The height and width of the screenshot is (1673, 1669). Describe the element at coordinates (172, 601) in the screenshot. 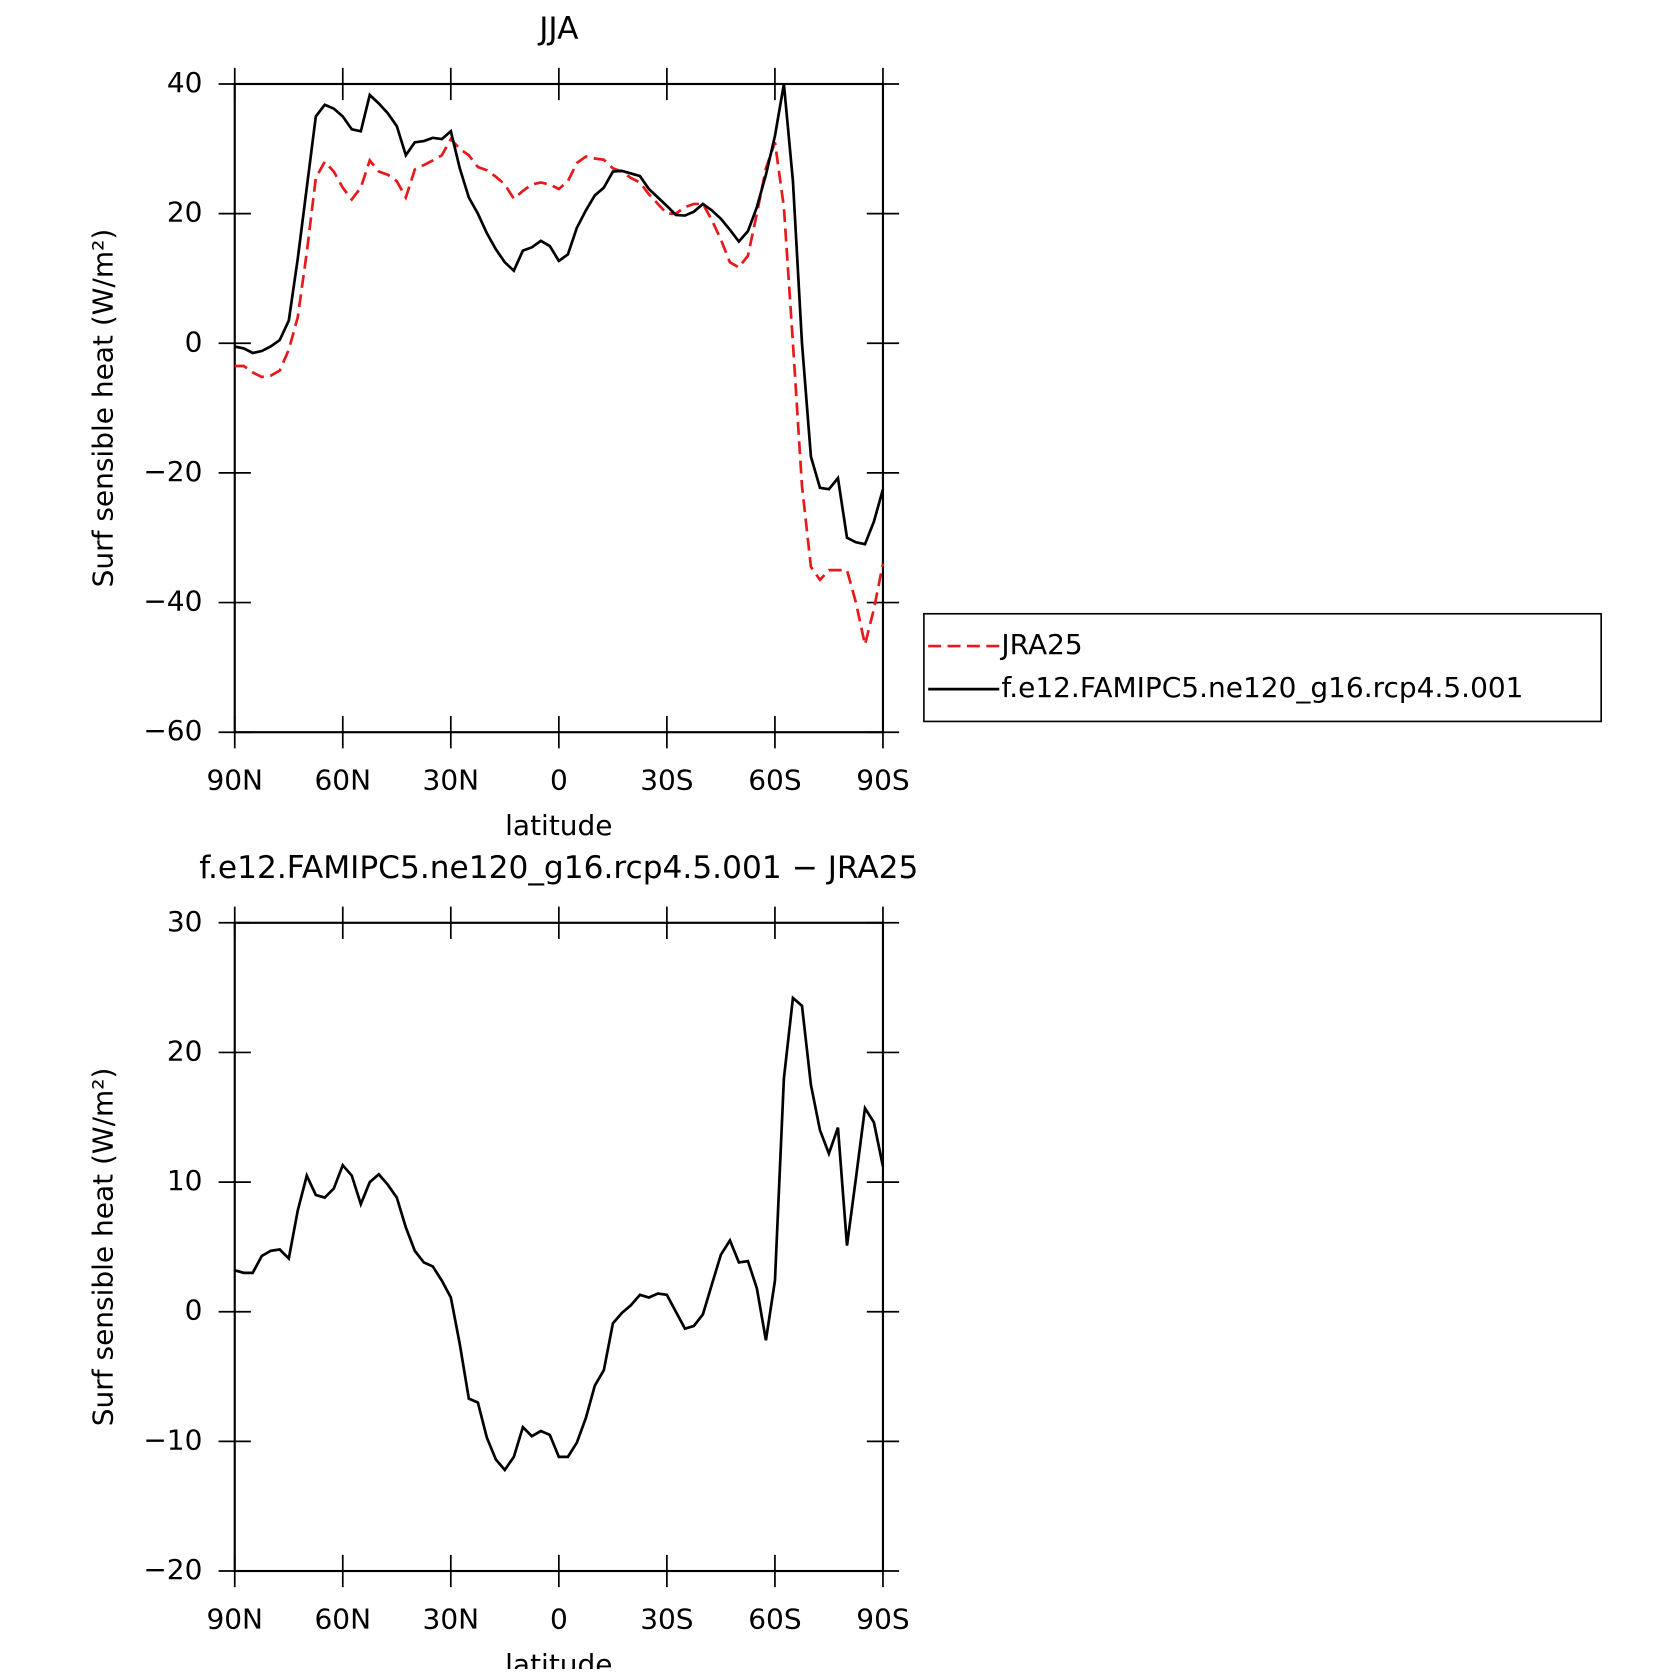

I see `y-tick-label: −40` at that location.